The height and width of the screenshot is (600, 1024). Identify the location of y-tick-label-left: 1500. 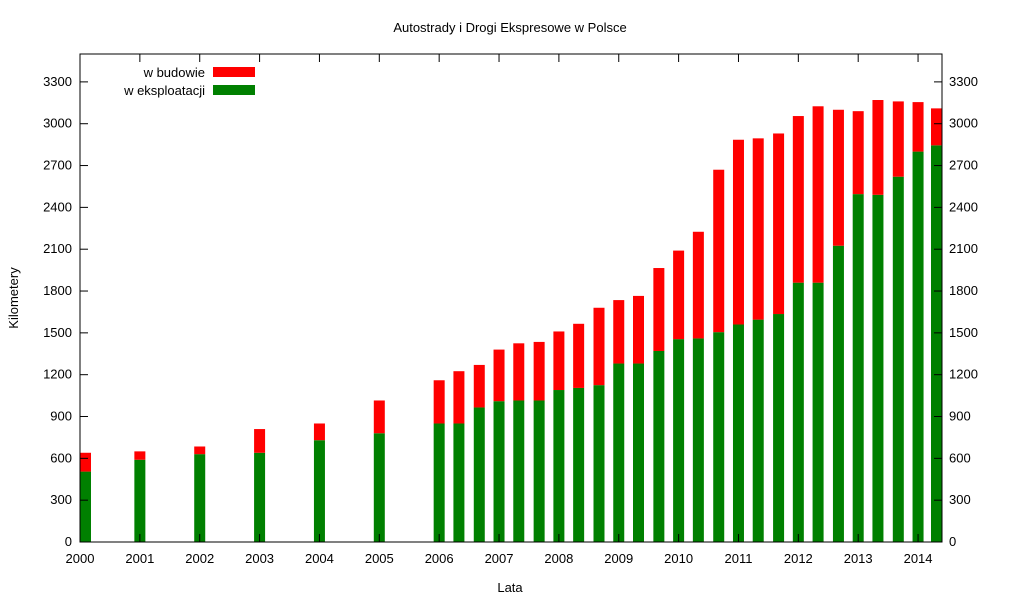
(57, 332).